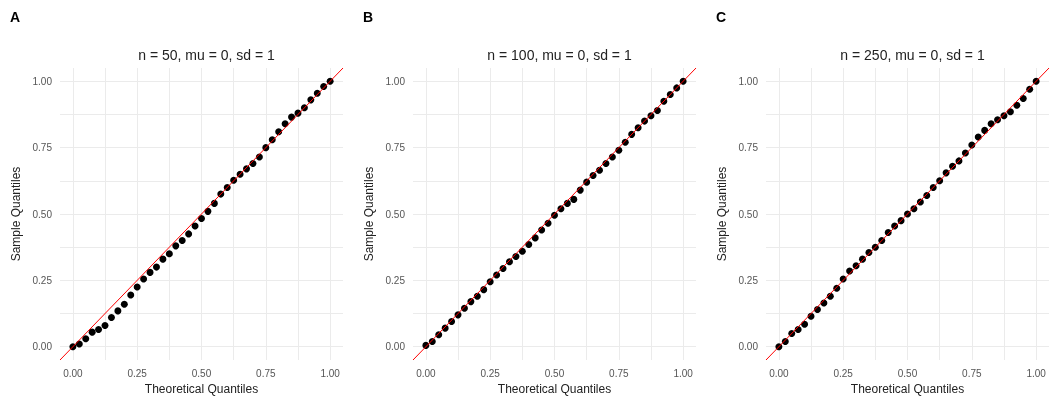 The width and height of the screenshot is (1060, 403). Describe the element at coordinates (721, 17) in the screenshot. I see `text: C` at that location.